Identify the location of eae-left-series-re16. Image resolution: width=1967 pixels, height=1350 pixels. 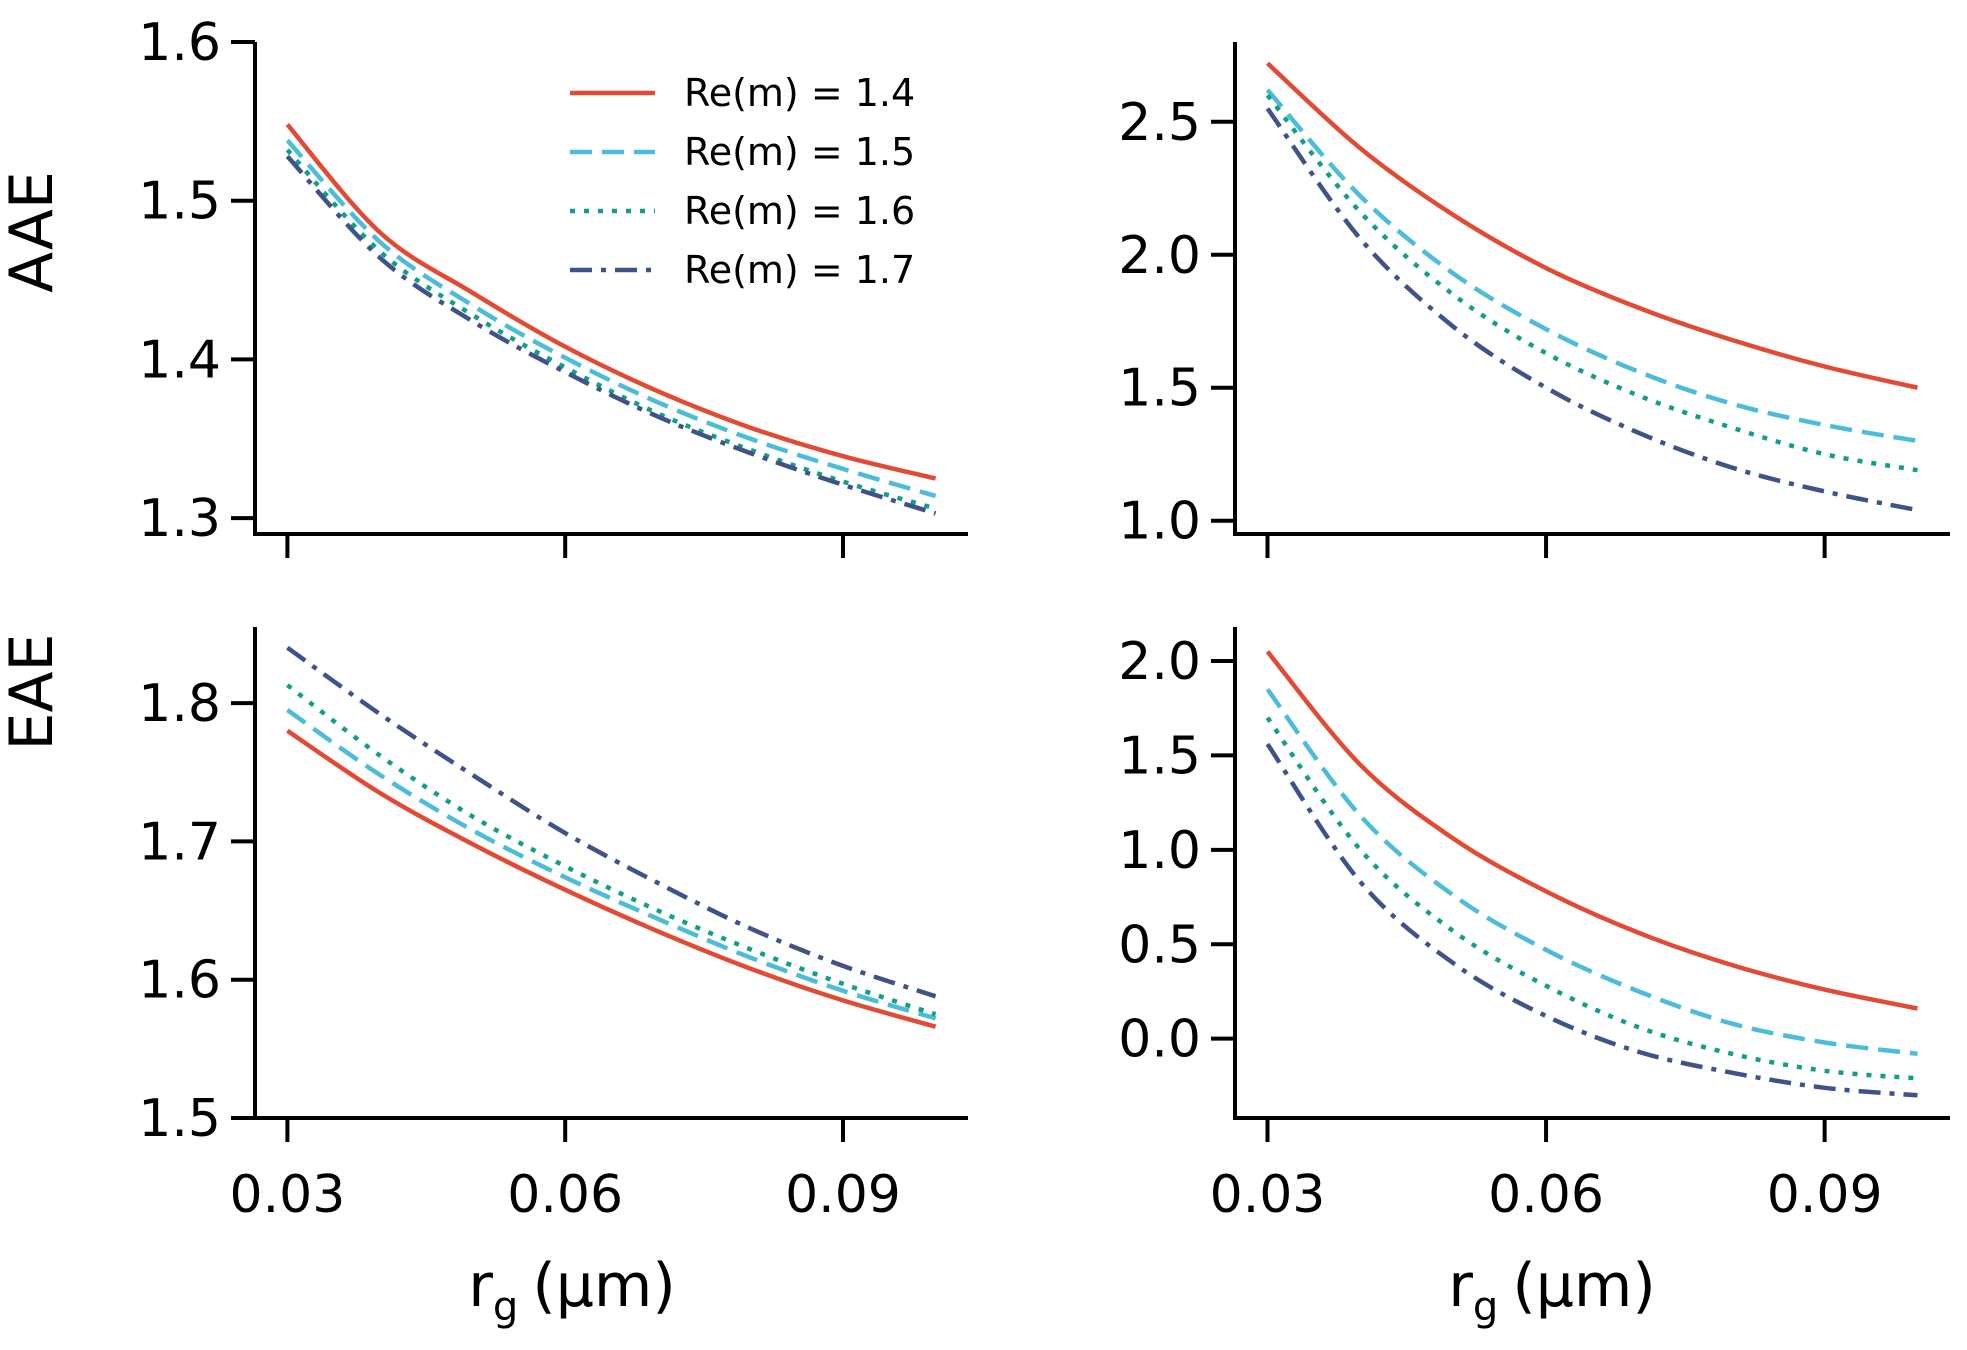
(611, 850).